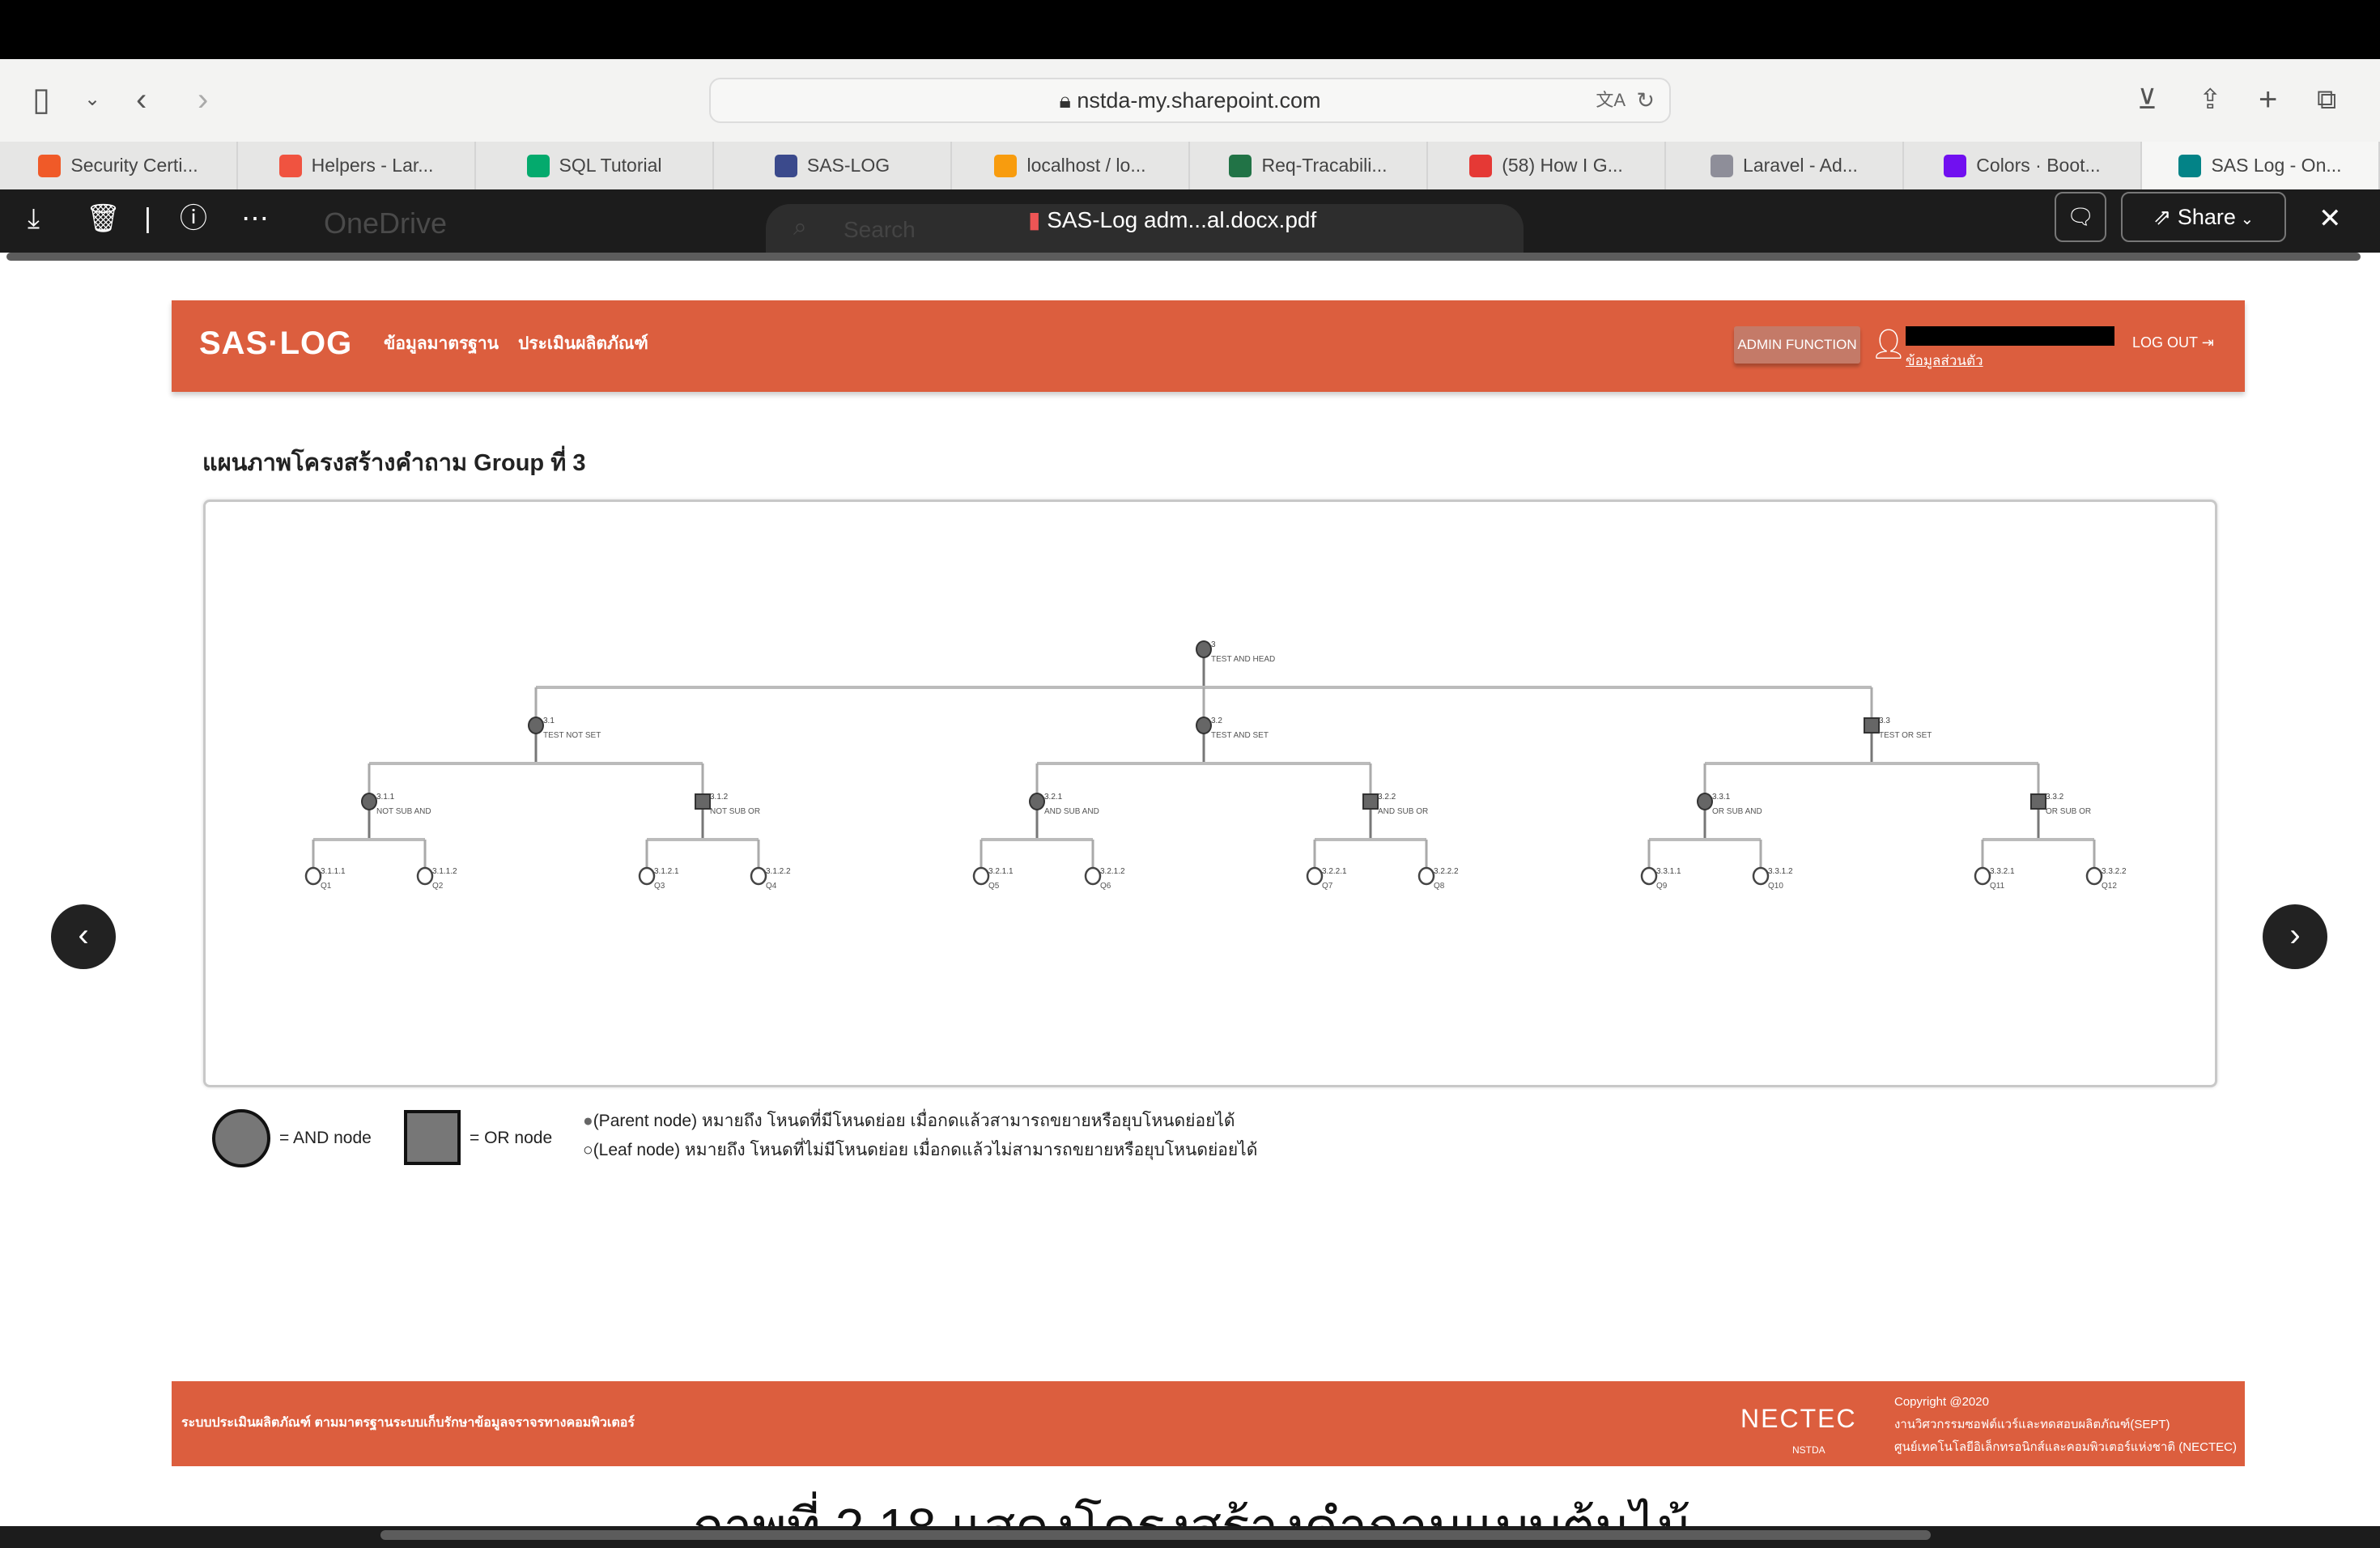 The height and width of the screenshot is (1548, 2380). Describe the element at coordinates (34, 219) in the screenshot. I see `download-icon: ⤓` at that location.